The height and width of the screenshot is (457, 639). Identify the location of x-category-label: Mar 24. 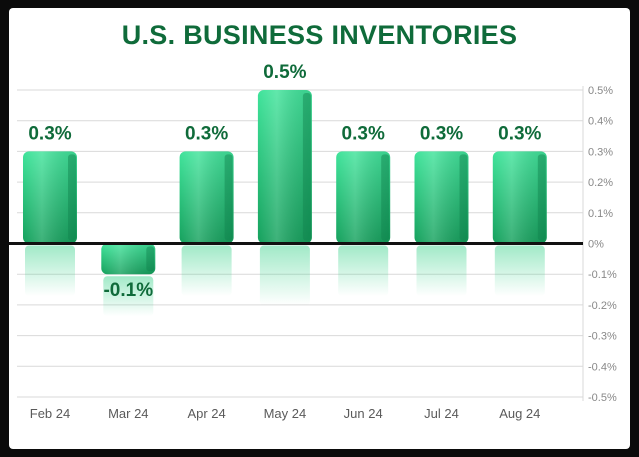
(128, 413).